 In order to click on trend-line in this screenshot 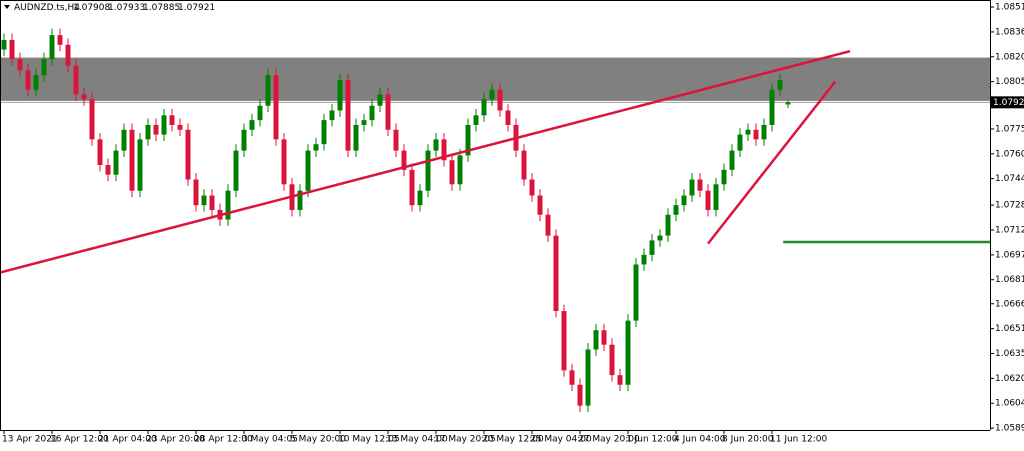, I will do `click(772, 162)`.